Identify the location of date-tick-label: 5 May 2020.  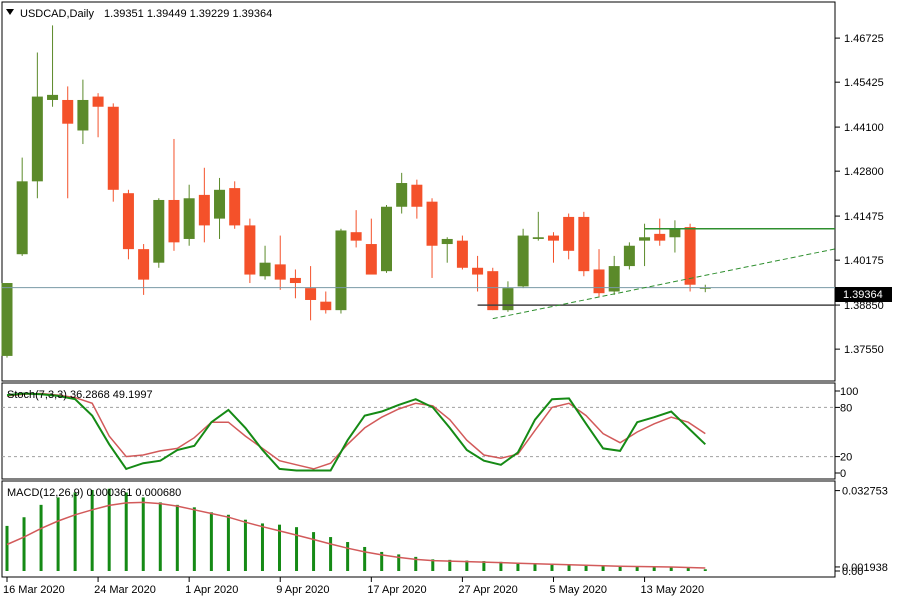
(577, 590).